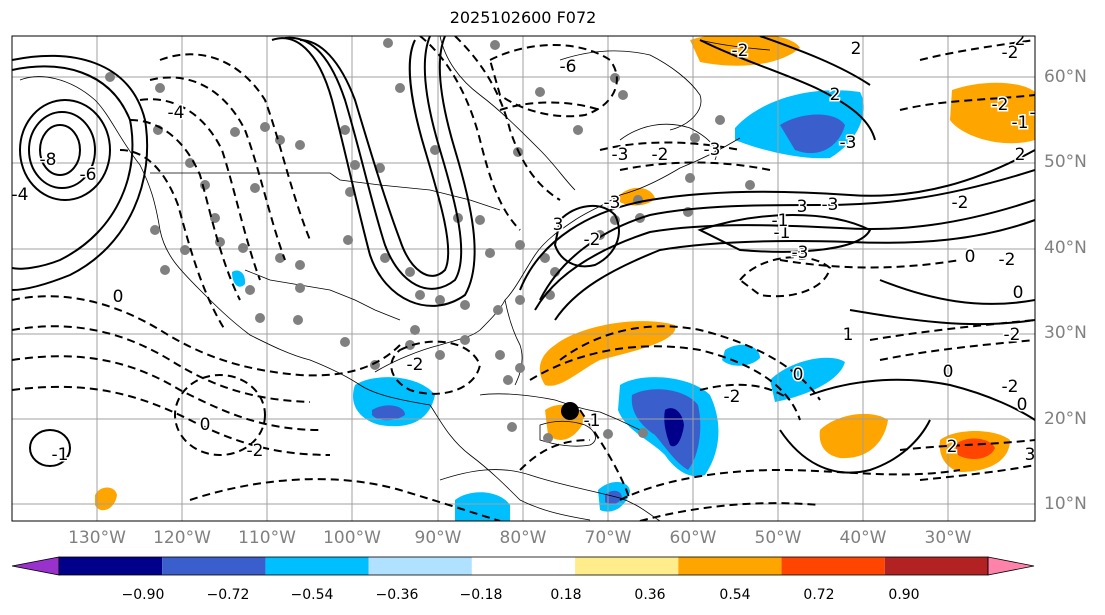  I want to click on colorbar-frame, so click(523, 566).